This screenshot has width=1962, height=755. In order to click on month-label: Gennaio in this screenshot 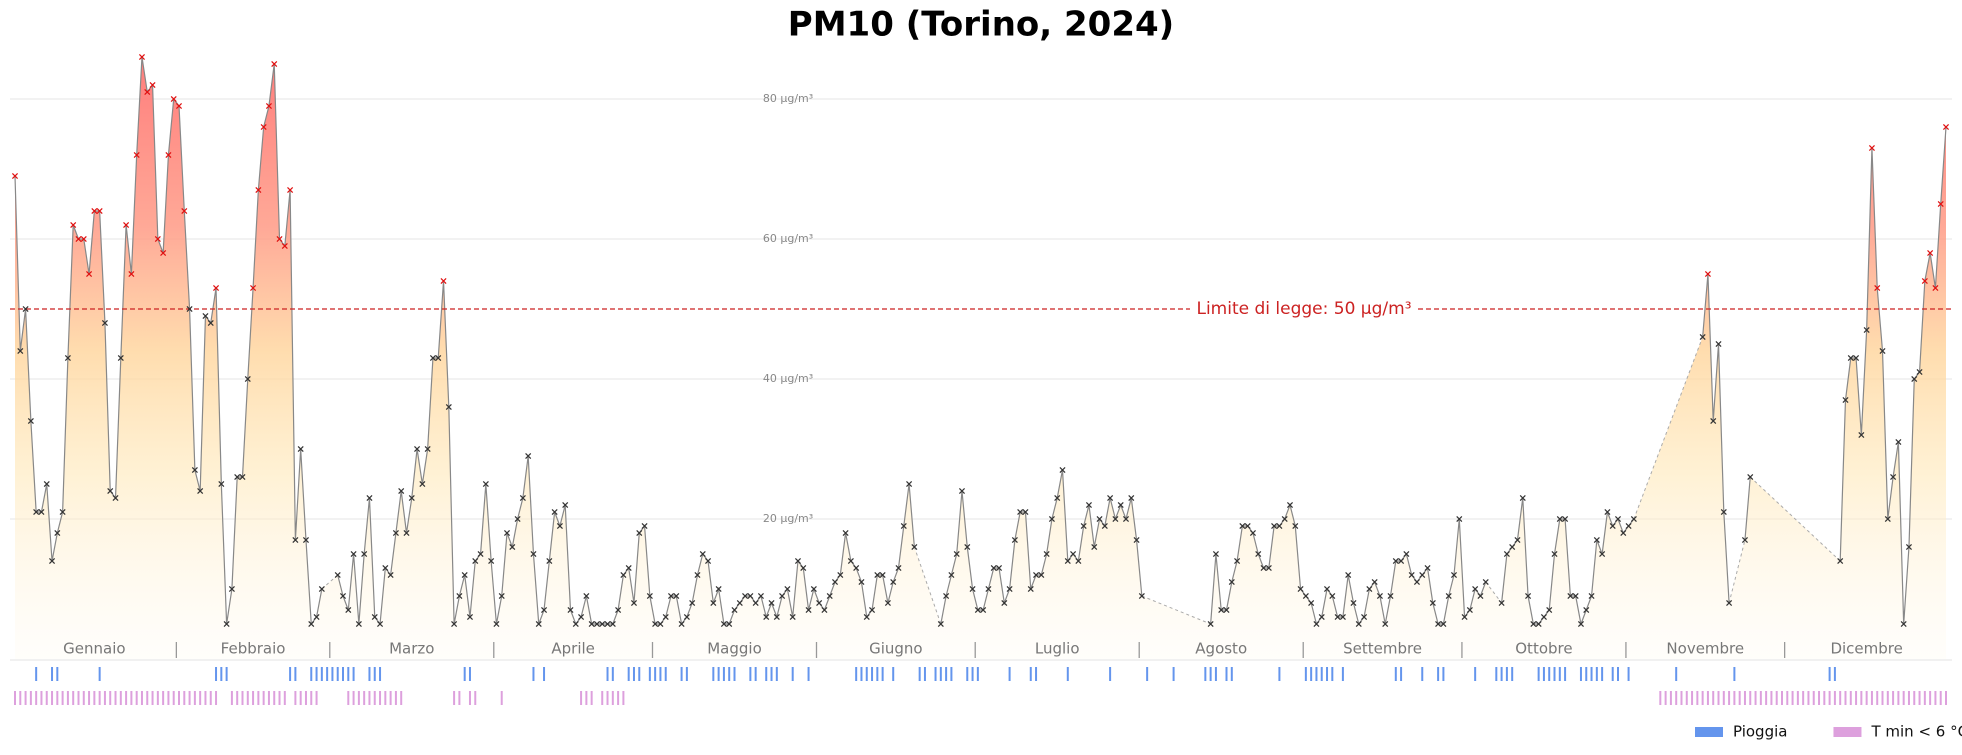, I will do `click(94, 649)`.